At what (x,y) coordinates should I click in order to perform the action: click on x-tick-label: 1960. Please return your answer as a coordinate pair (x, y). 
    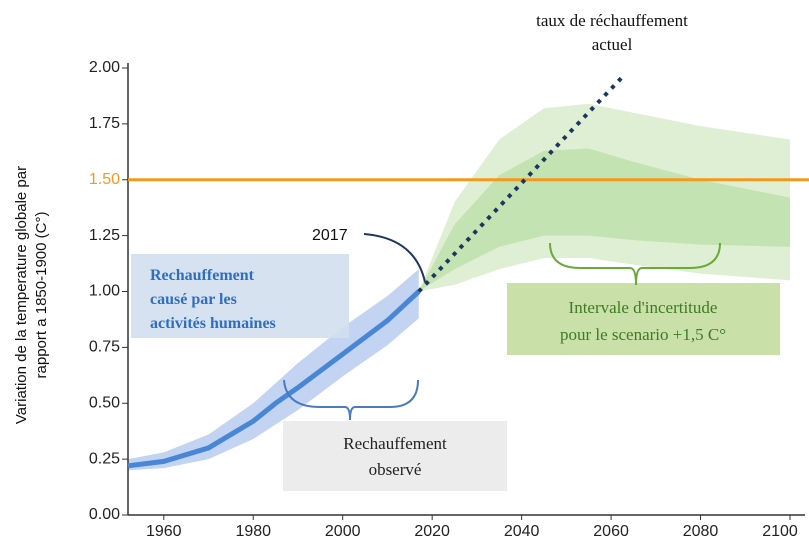
    Looking at the image, I should click on (164, 531).